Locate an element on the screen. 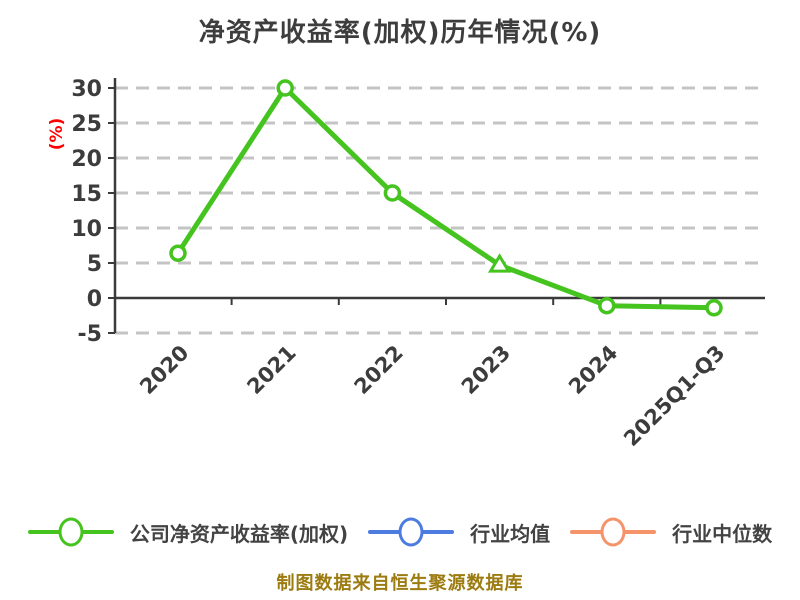 The width and height of the screenshot is (800, 600). legend-label-industry-mean: 行业均值 is located at coordinates (510, 533).